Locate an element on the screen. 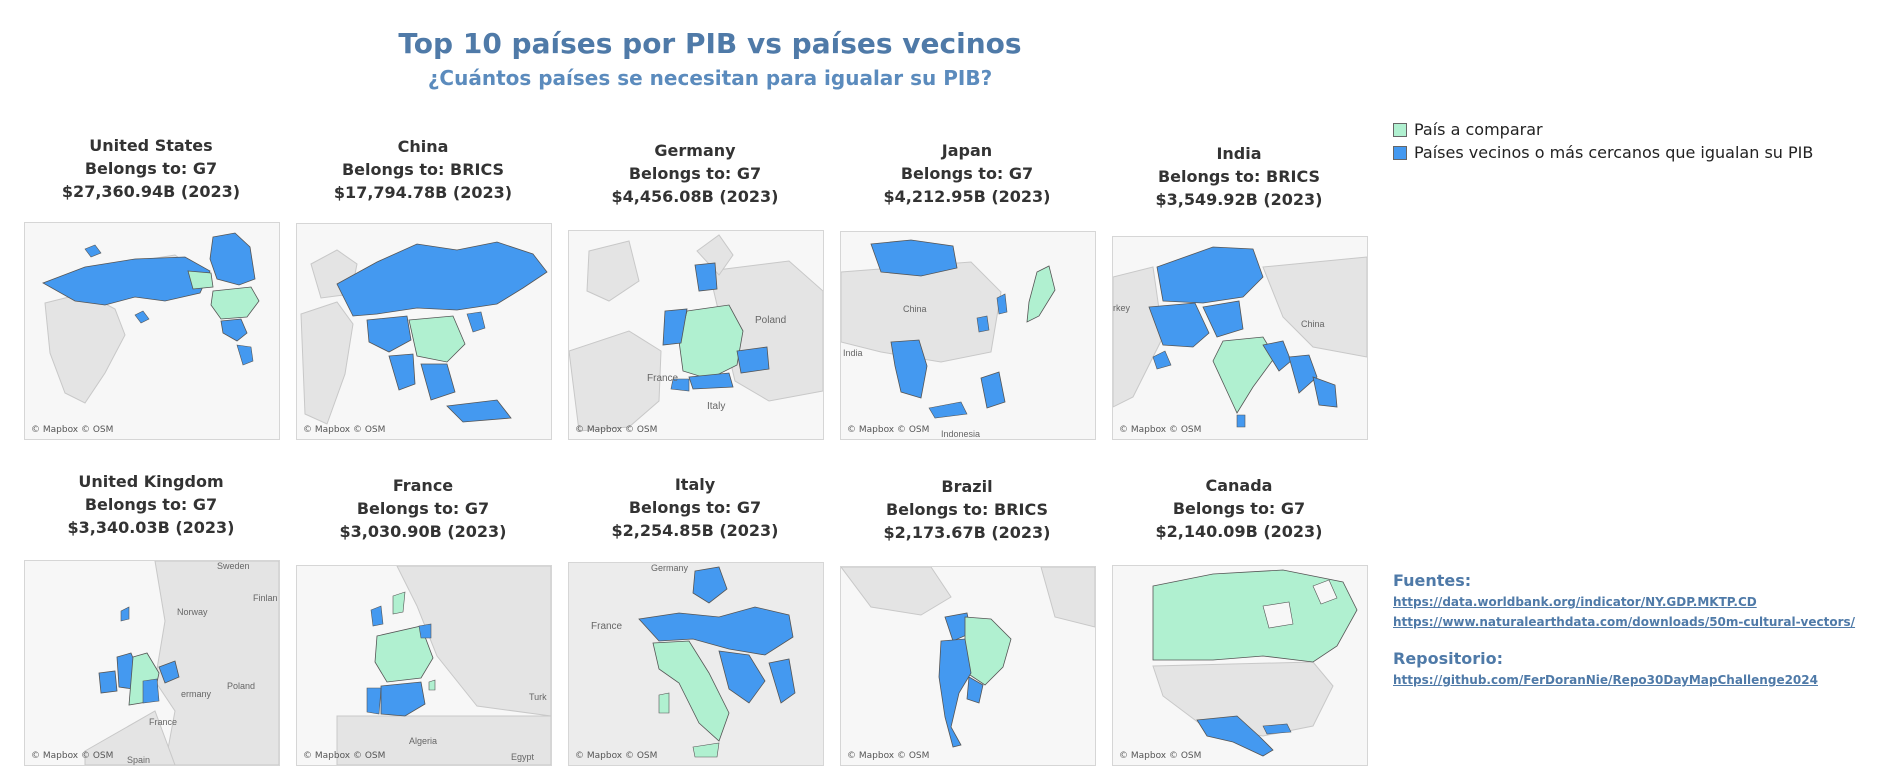 This screenshot has width=1881, height=781. map-india: rkey China © Mapbox © OSM is located at coordinates (1240, 338).